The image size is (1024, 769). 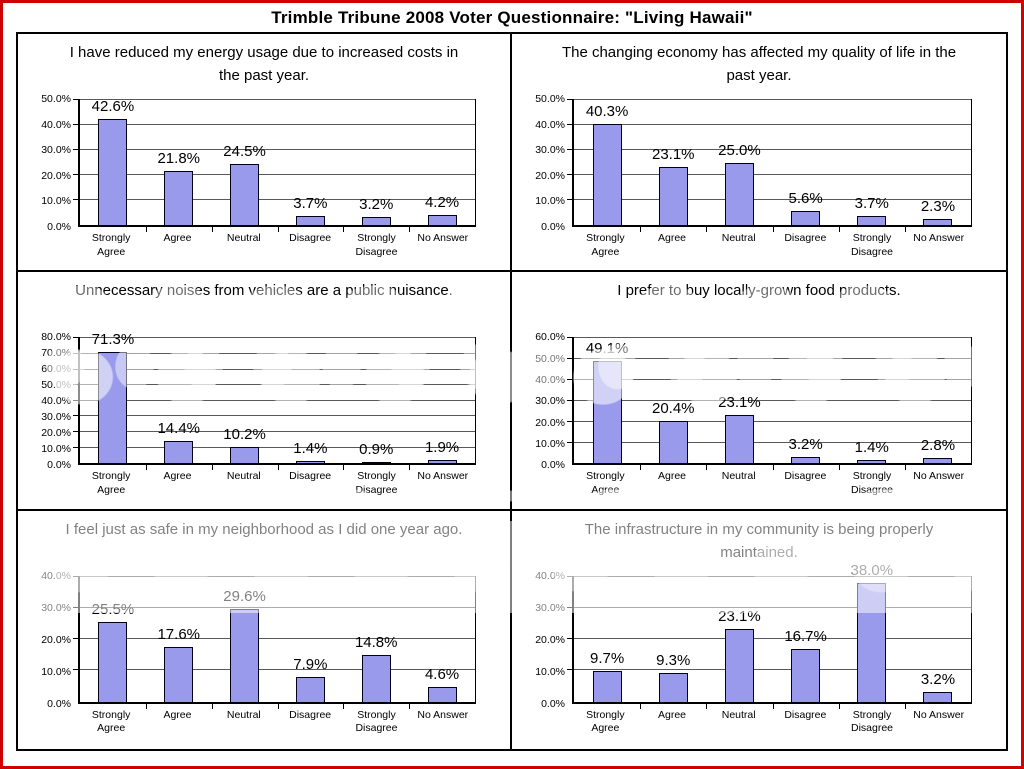 What do you see at coordinates (376, 162) in the screenshot?
I see `bar-slot: 3.2%` at bounding box center [376, 162].